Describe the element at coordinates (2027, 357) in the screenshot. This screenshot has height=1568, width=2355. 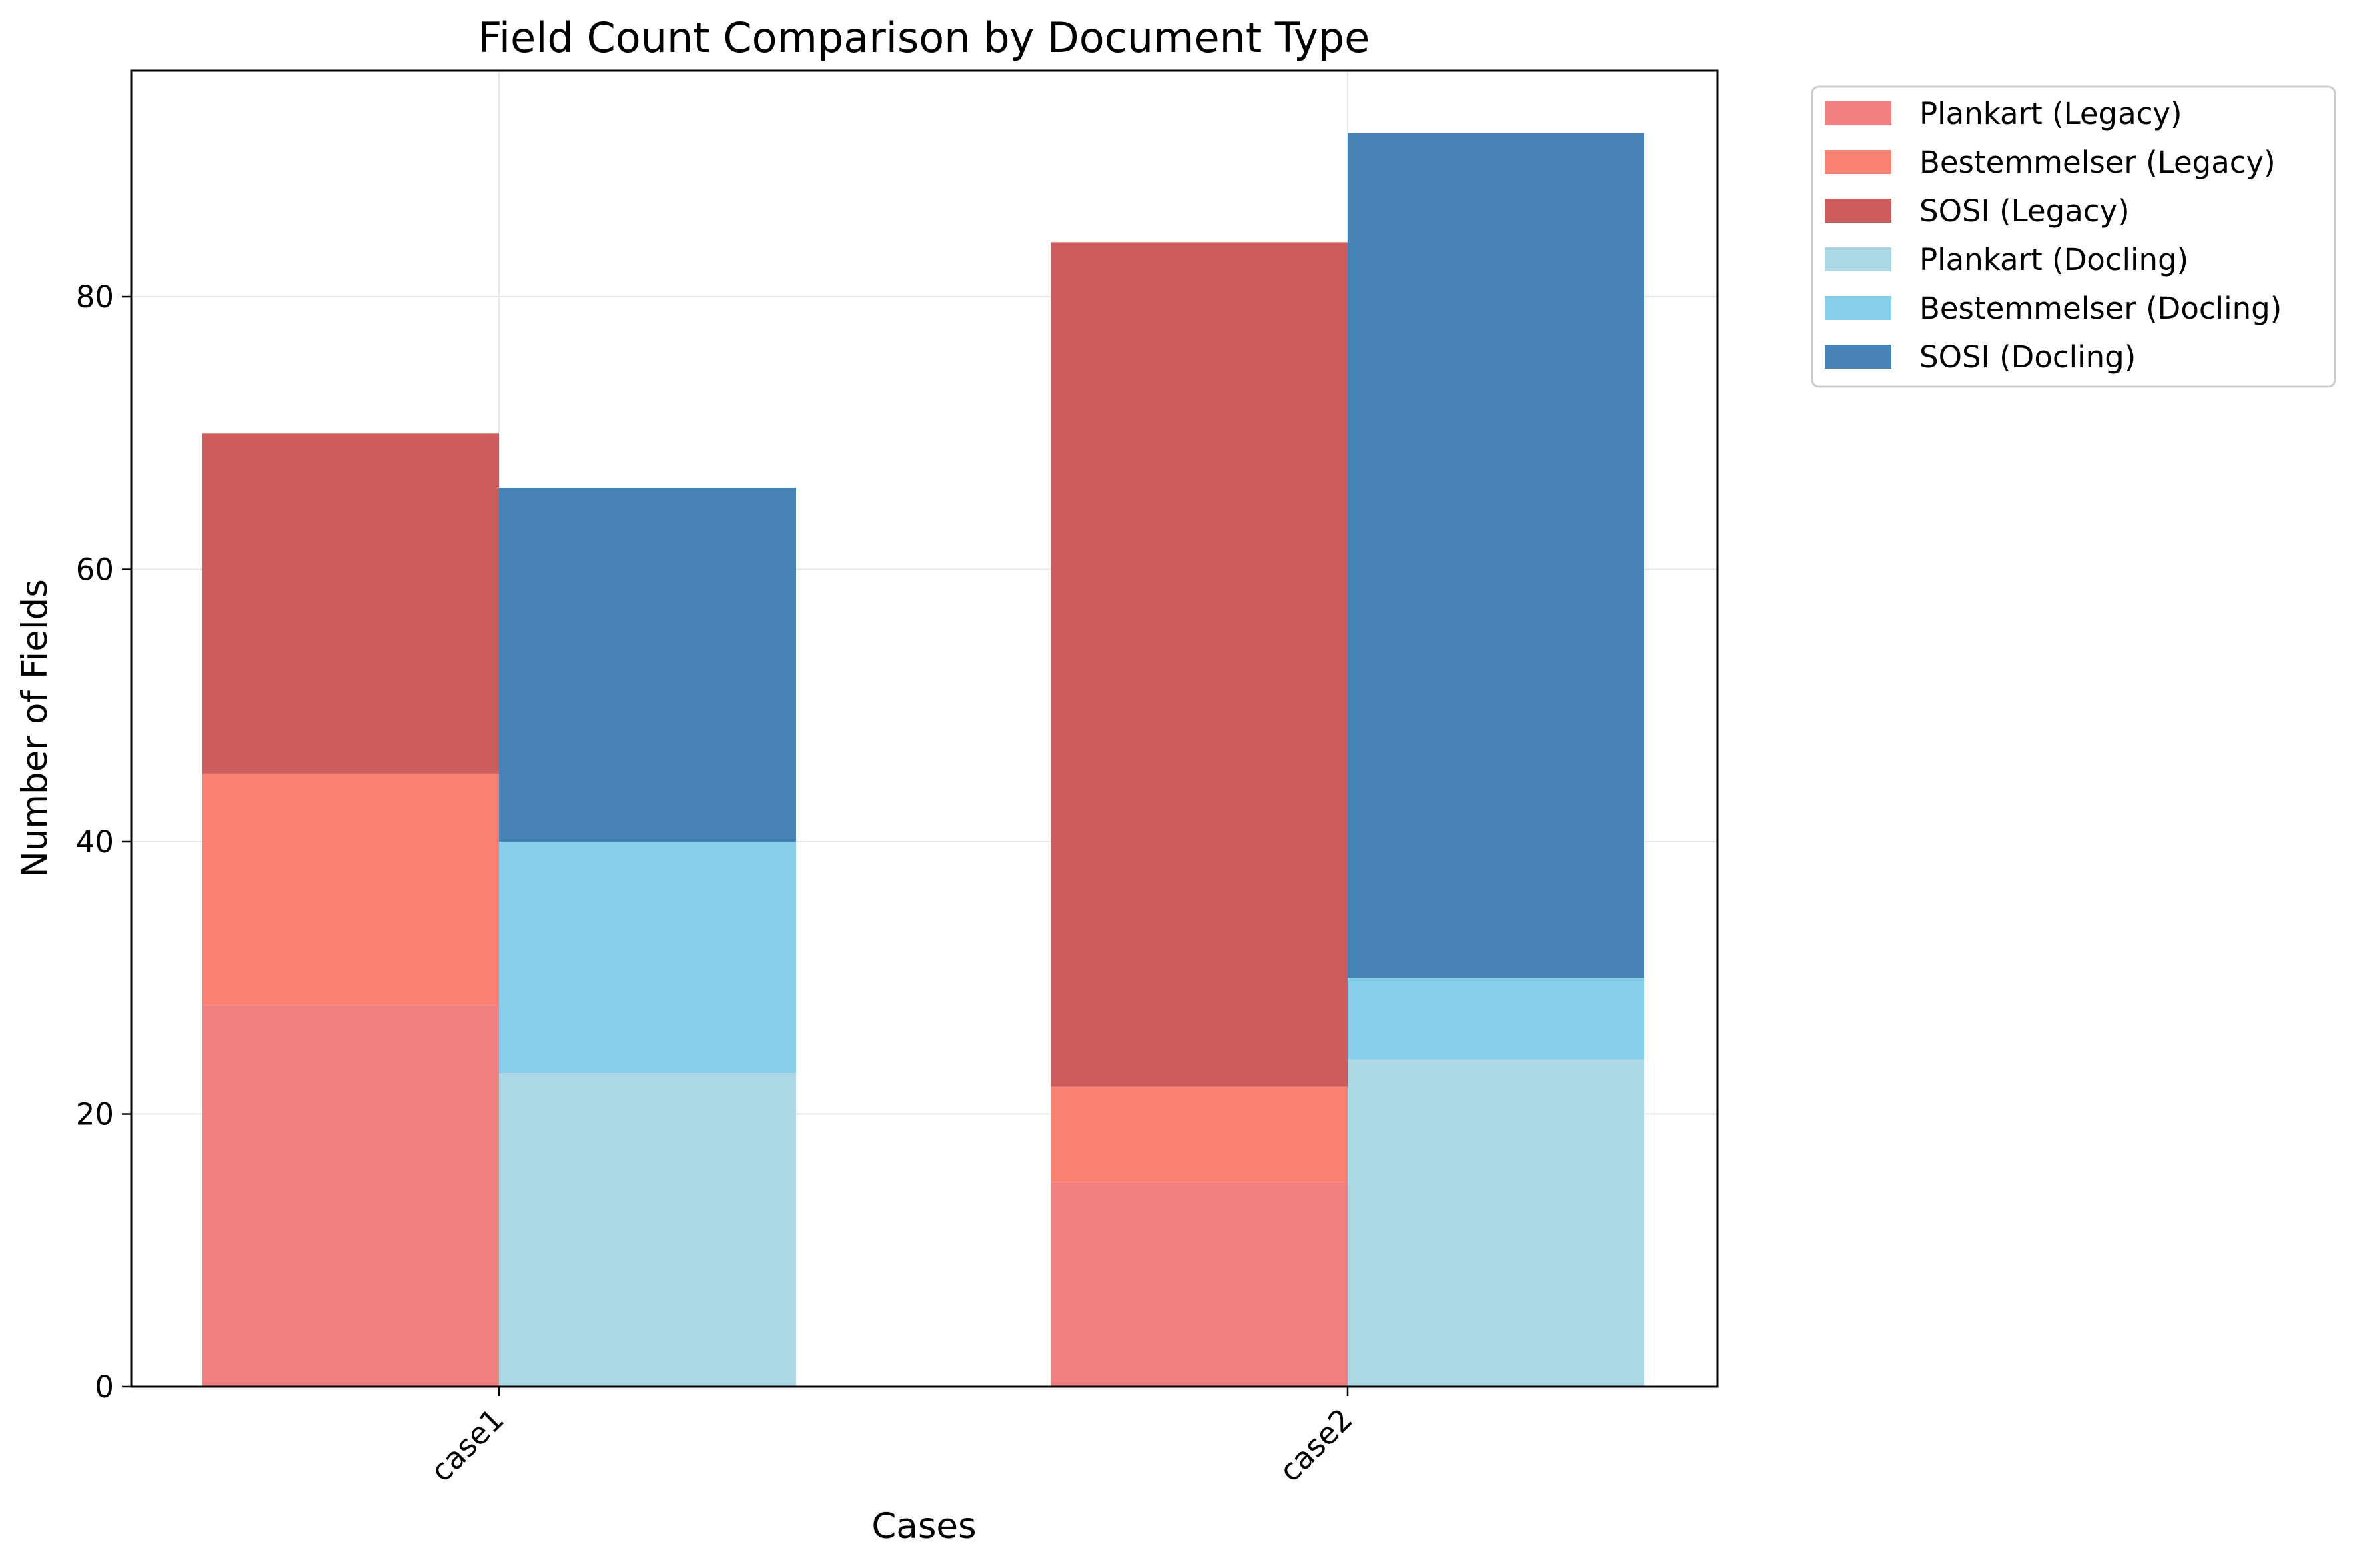
I see `legend-label: SOSI (Docling)` at that location.